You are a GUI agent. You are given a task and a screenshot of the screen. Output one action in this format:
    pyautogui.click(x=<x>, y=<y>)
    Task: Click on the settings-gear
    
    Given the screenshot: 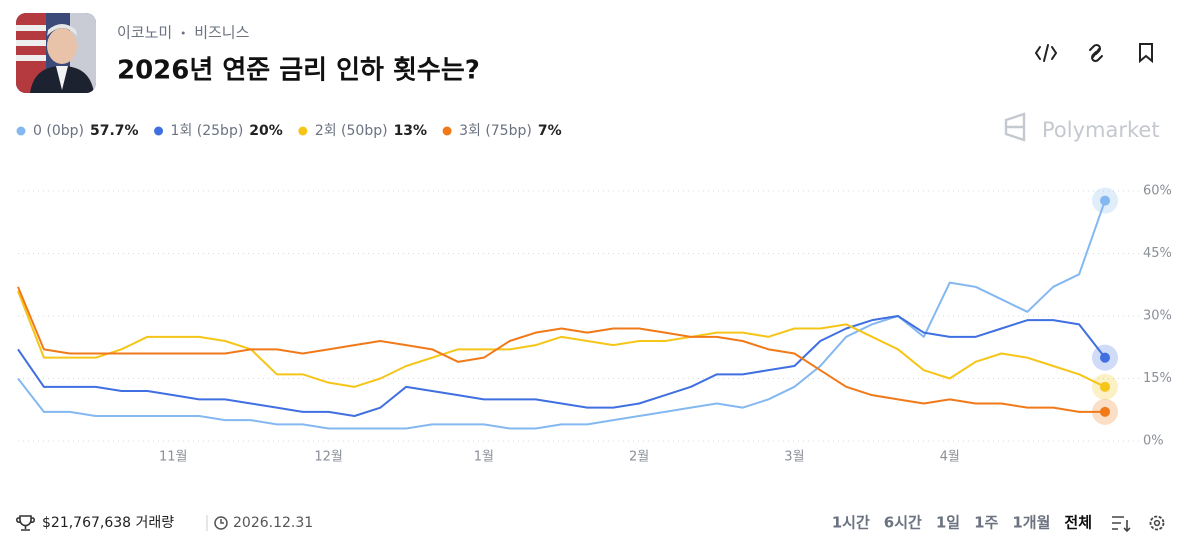 What is the action you would take?
    pyautogui.click(x=1157, y=523)
    